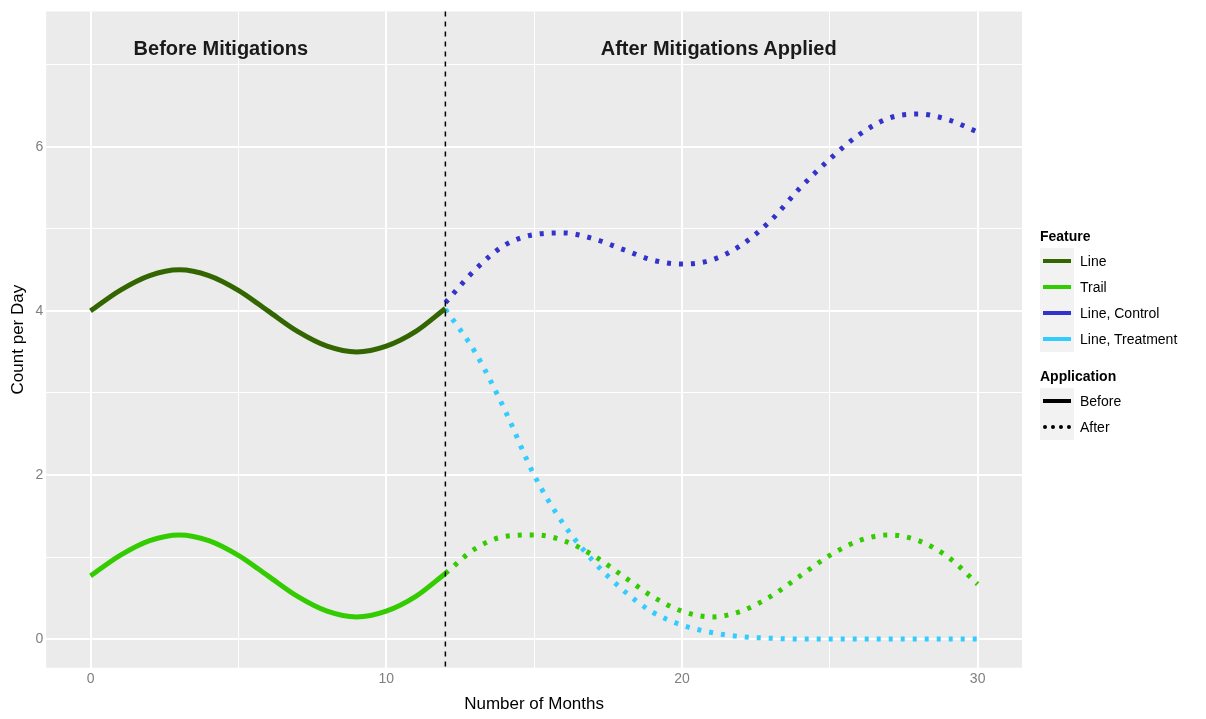 This screenshot has height=719, width=1206. I want to click on legend-label: Line, so click(1093, 261).